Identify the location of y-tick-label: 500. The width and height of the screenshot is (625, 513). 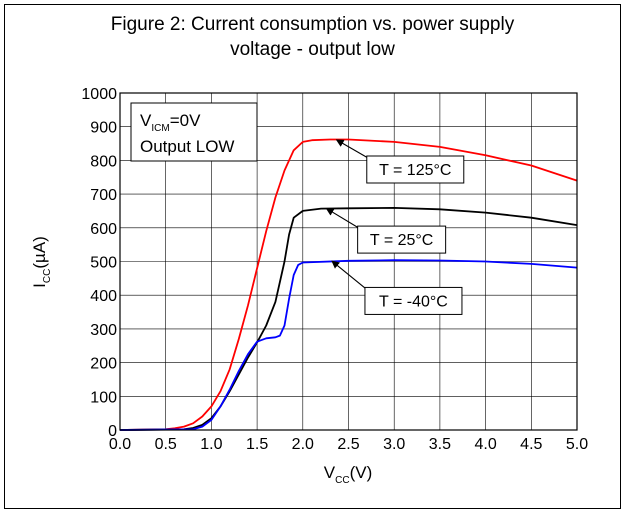
(103, 263).